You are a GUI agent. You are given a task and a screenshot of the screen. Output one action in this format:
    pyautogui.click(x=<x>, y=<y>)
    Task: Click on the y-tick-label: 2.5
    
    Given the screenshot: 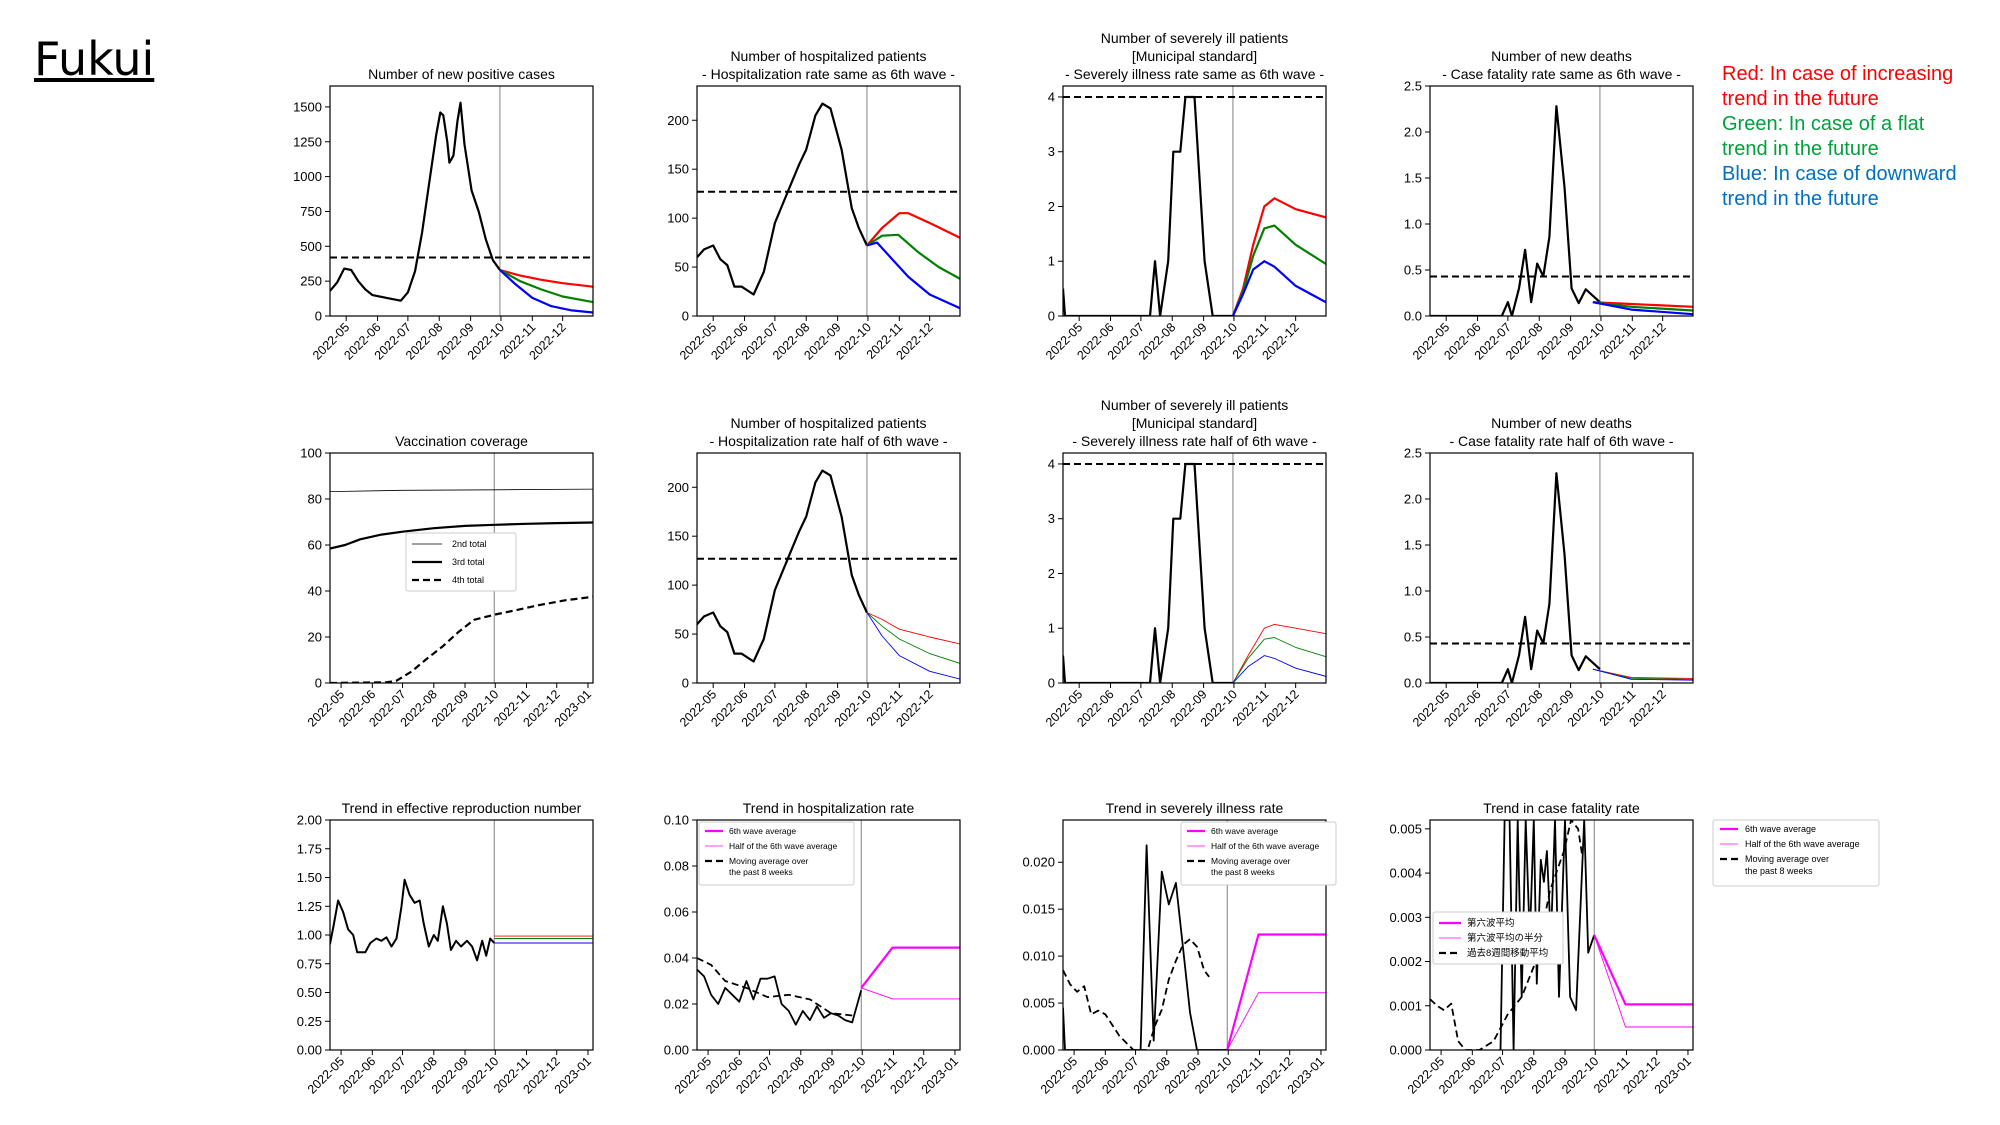 What is the action you would take?
    pyautogui.click(x=1413, y=86)
    